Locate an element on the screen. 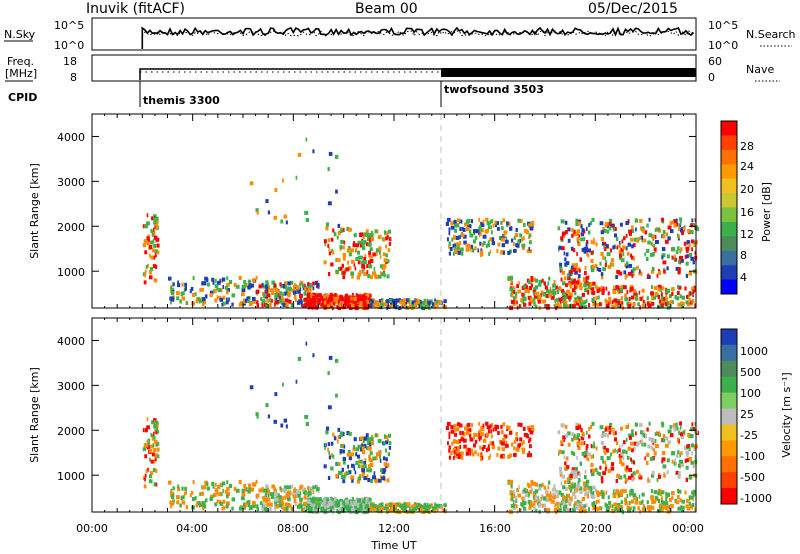 This screenshot has height=554, width=800. power-cbar-tick-24: 24 is located at coordinates (747, 166).